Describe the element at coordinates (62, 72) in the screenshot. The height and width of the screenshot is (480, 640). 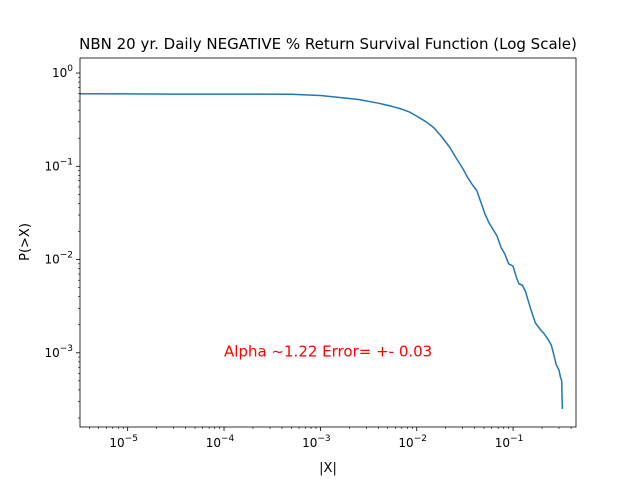
I see `y-tick-label: 10⁰` at that location.